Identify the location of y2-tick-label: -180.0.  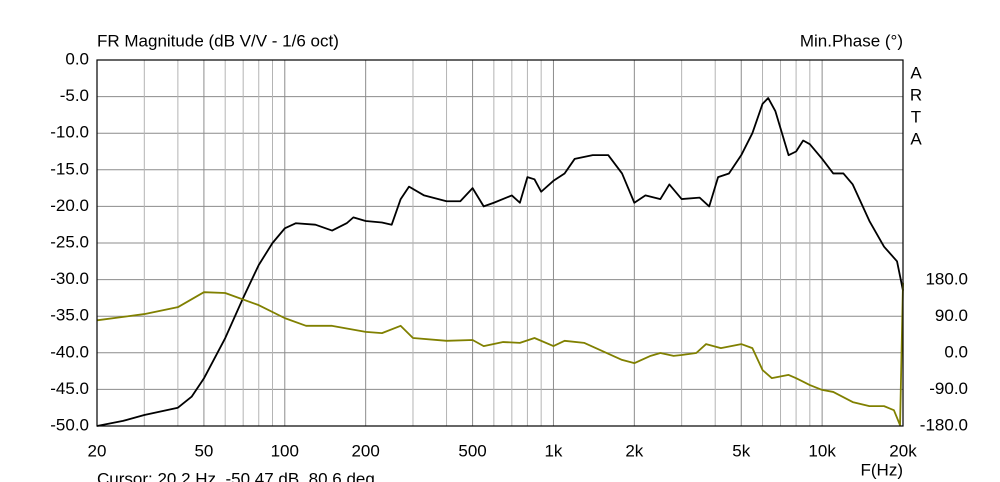
(944, 424).